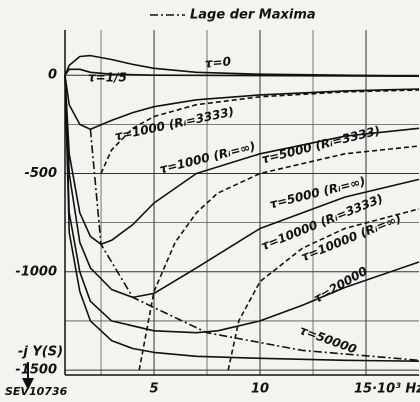  I want to click on curve-label: τ=50000, so click(328, 339).